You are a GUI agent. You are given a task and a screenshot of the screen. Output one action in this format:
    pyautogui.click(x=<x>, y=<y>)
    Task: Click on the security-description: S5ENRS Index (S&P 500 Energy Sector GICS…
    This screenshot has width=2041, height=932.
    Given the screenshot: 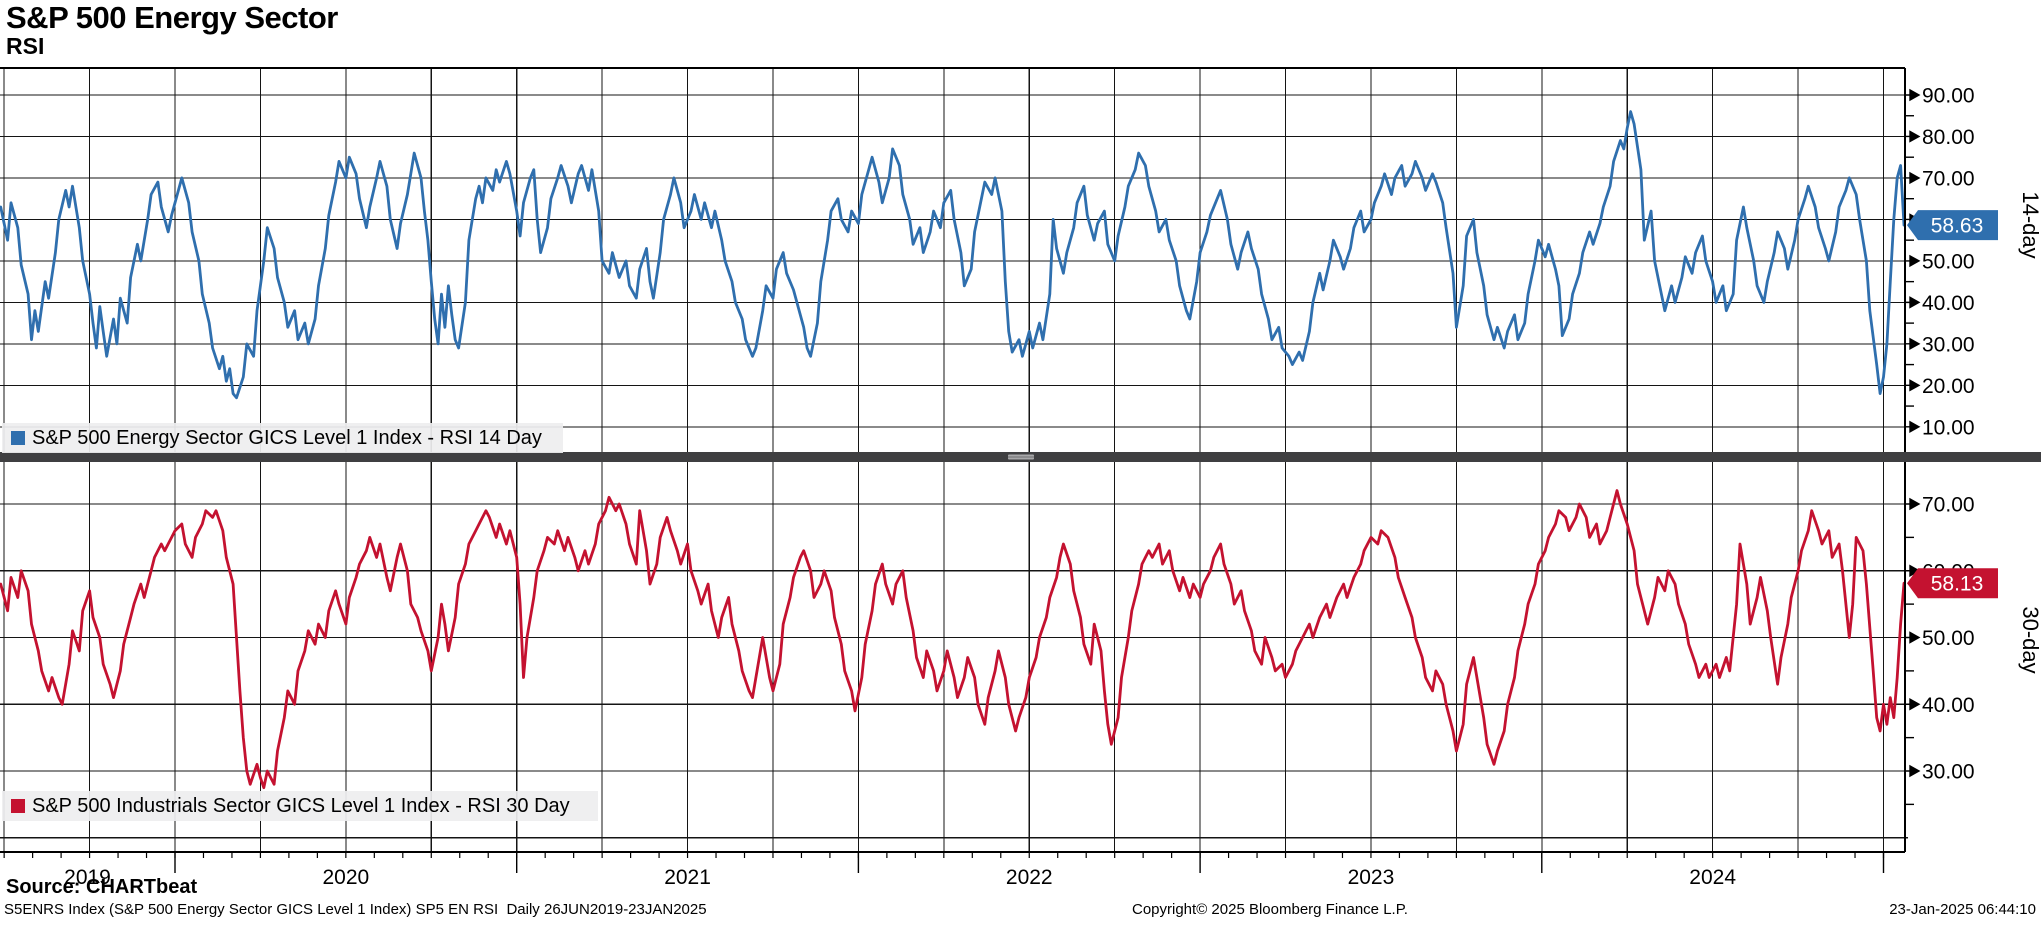 What is the action you would take?
    pyautogui.click(x=355, y=909)
    